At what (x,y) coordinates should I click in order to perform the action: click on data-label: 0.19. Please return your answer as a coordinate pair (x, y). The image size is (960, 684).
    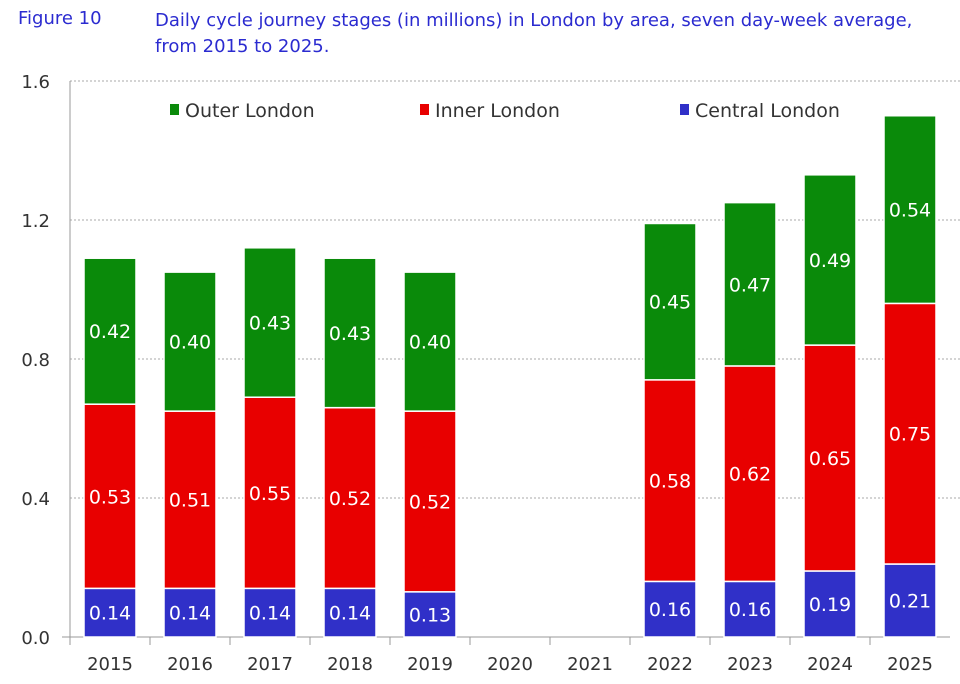
    Looking at the image, I should click on (830, 605).